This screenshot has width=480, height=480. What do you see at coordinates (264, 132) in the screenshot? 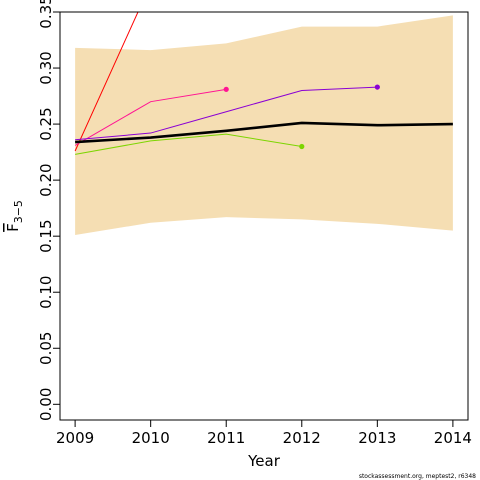
I see `main-series-line` at bounding box center [264, 132].